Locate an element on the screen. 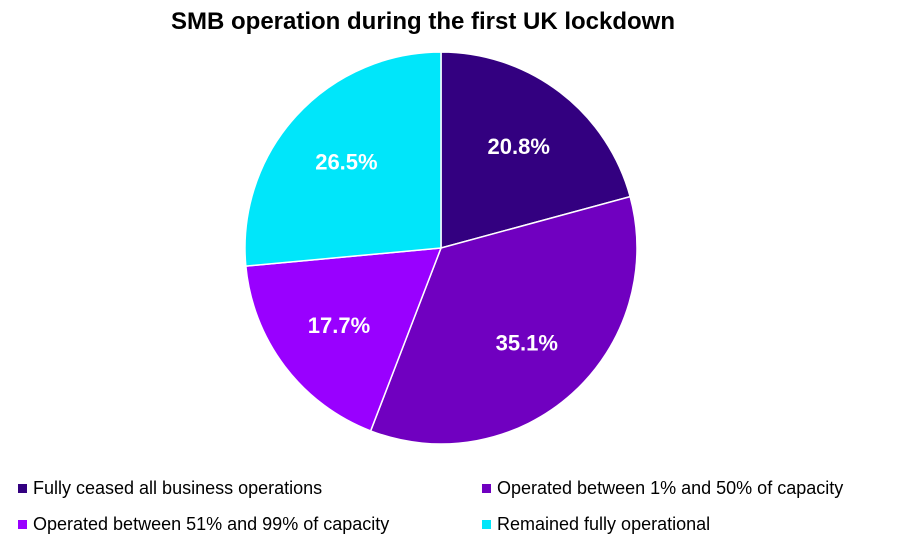 This screenshot has height=550, width=900. slice-fully-operational is located at coordinates (343, 159).